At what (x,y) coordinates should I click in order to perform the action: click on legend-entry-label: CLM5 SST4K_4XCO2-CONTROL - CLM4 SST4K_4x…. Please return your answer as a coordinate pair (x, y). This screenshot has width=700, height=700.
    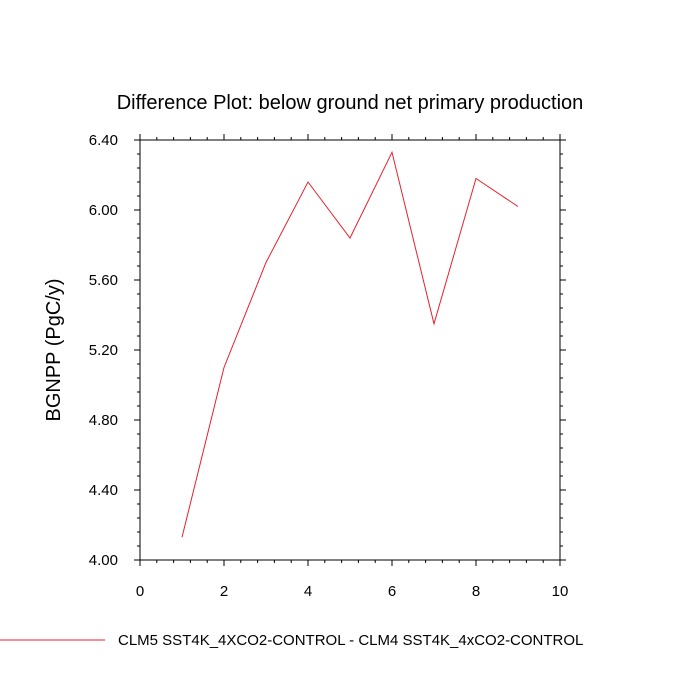
    Looking at the image, I should click on (350, 640).